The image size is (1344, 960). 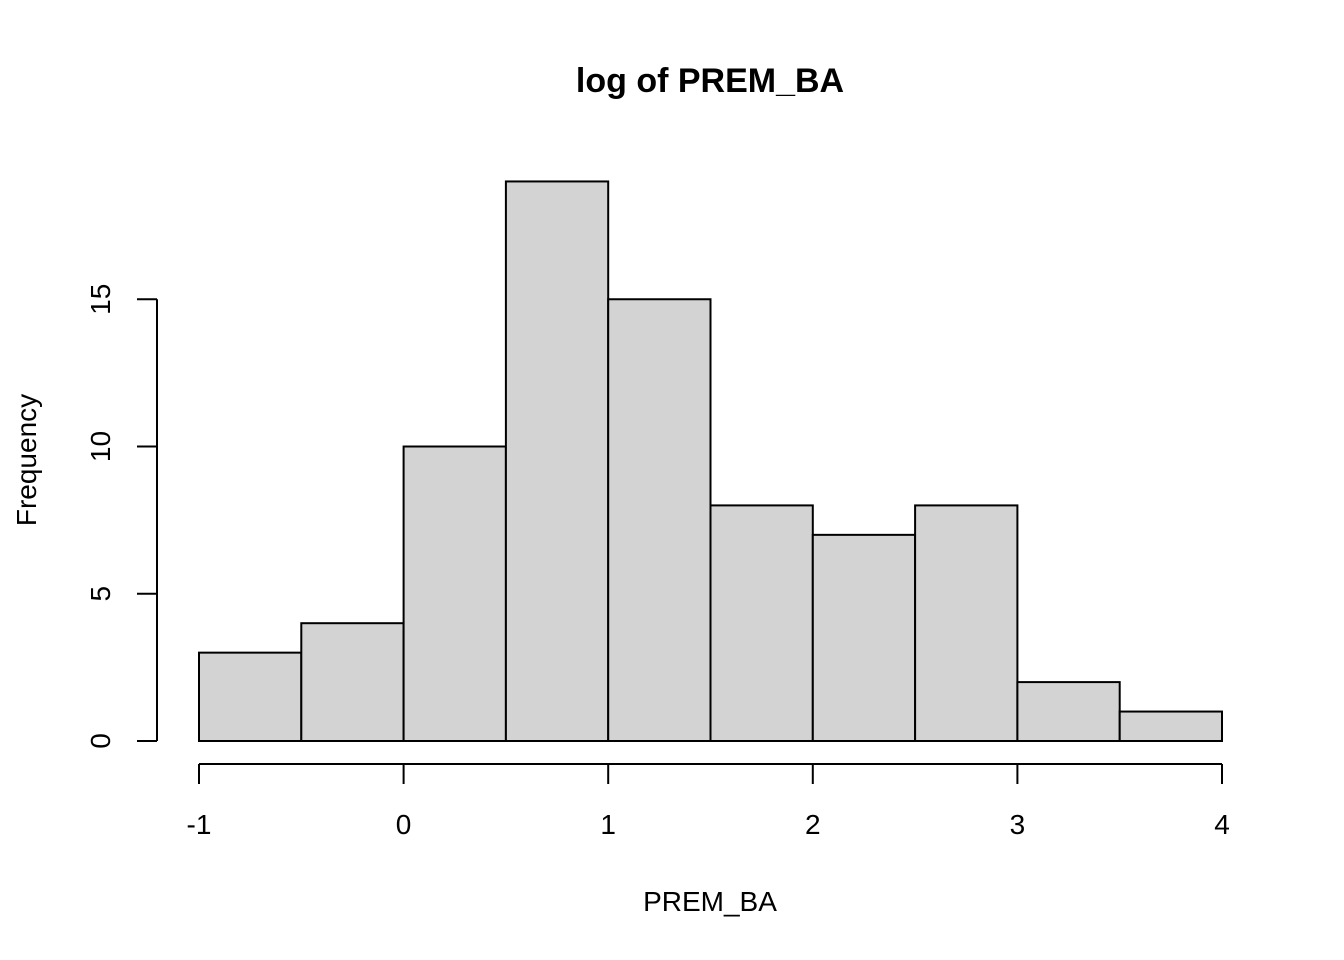 I want to click on chart-title: log of PREM_BA, so click(x=710, y=81).